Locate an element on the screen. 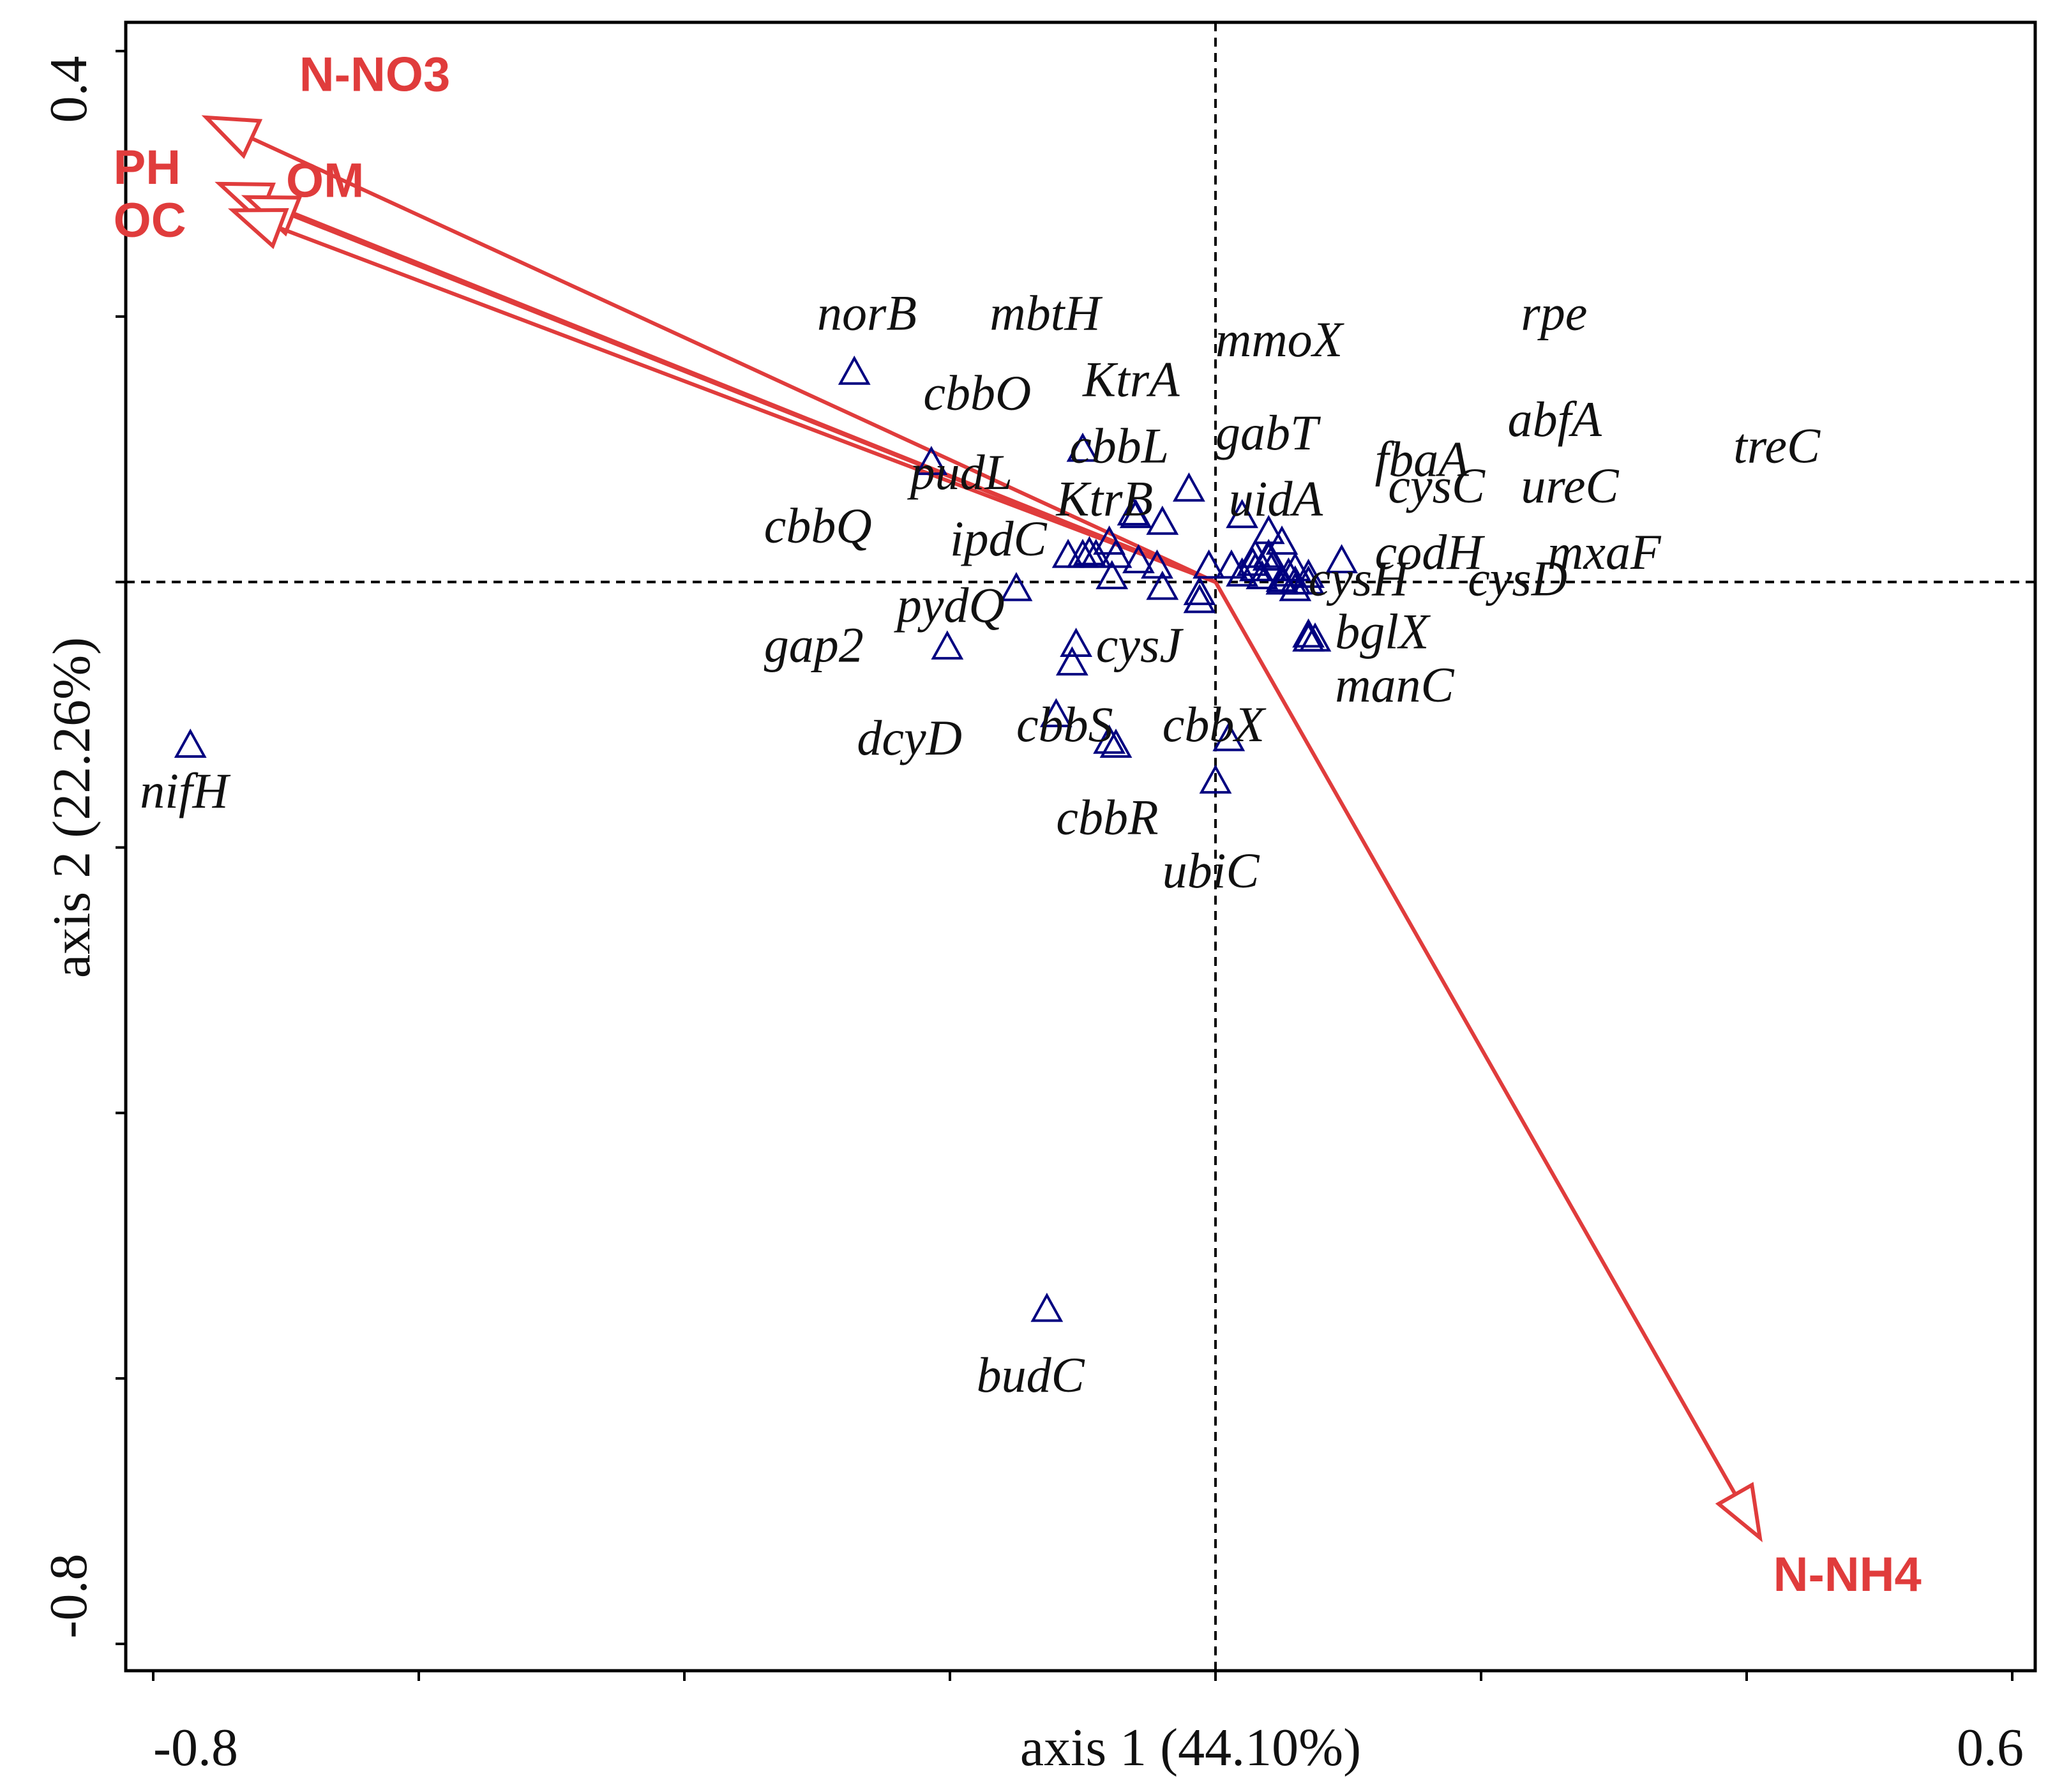 The width and height of the screenshot is (2055, 1792). gene-label-cbbq: cbbQ is located at coordinates (818, 525).